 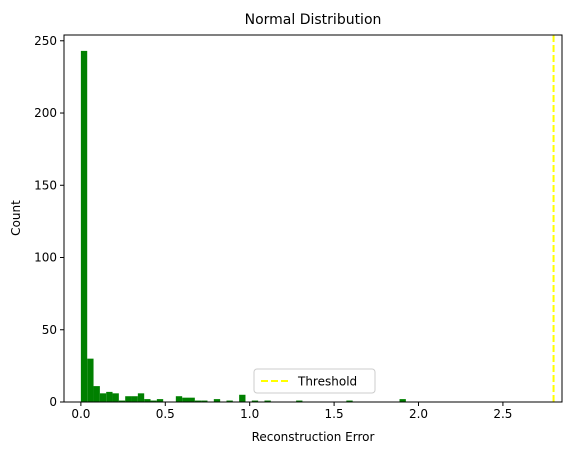 What do you see at coordinates (16, 218) in the screenshot?
I see `y-axis-label: Count` at bounding box center [16, 218].